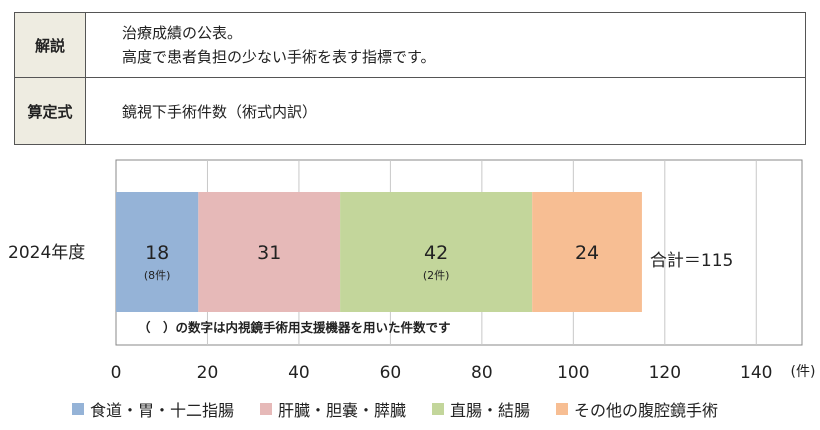 This screenshot has width=820, height=430. What do you see at coordinates (182, 33) in the screenshot?
I see `desc-line-1: 治療成績の公表。` at bounding box center [182, 33].